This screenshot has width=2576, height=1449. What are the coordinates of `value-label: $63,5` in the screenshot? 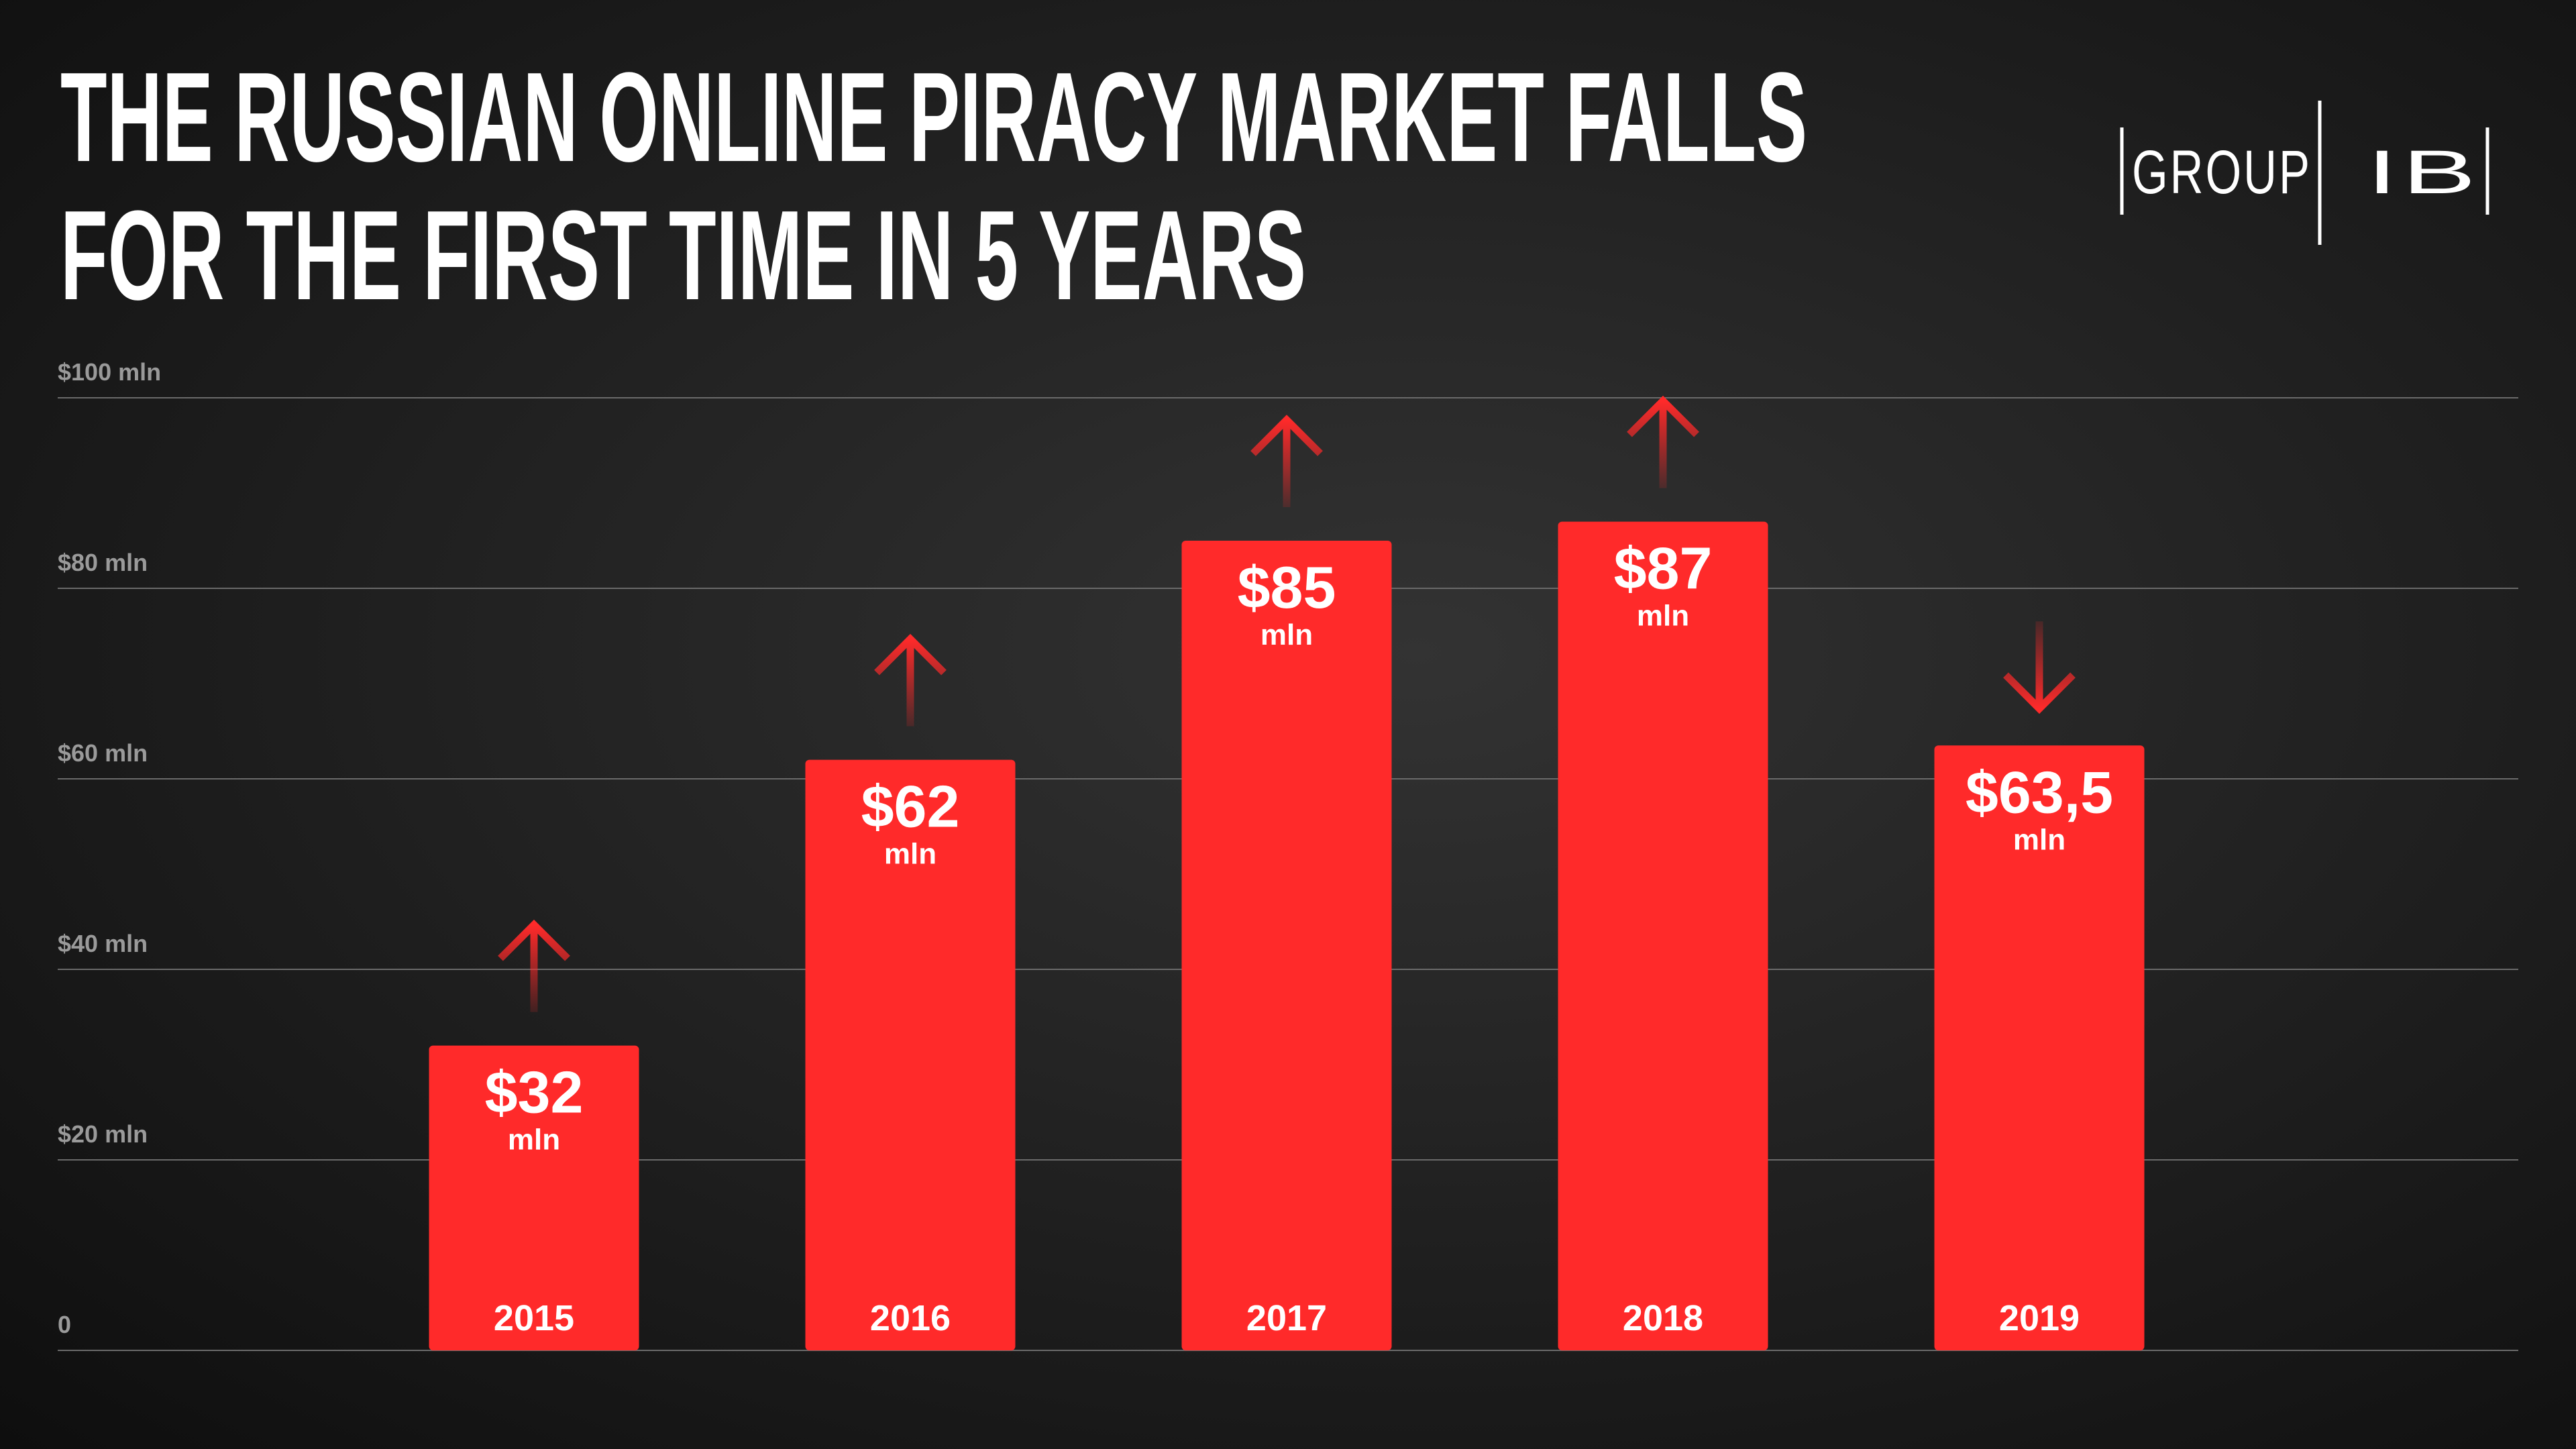 It's located at (2039, 792).